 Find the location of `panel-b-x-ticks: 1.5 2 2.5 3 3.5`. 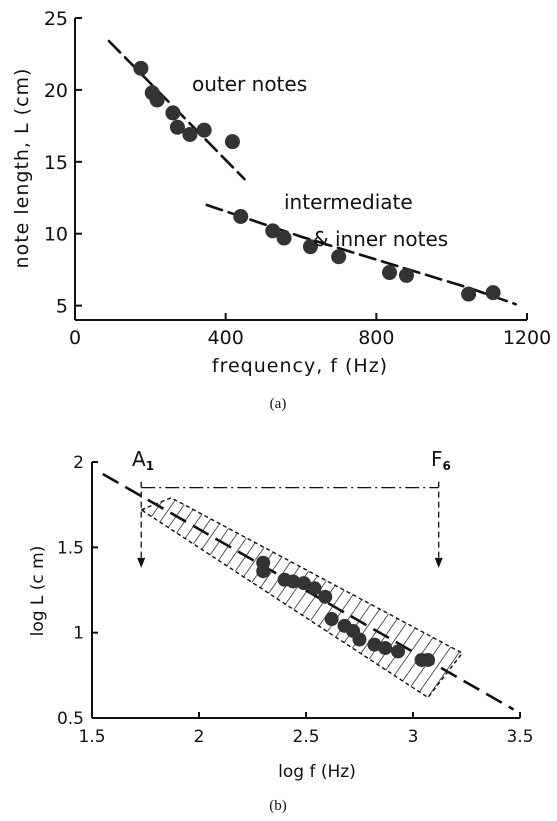

panel-b-x-ticks: 1.5 2 2.5 3 3.5 is located at coordinates (306, 729).